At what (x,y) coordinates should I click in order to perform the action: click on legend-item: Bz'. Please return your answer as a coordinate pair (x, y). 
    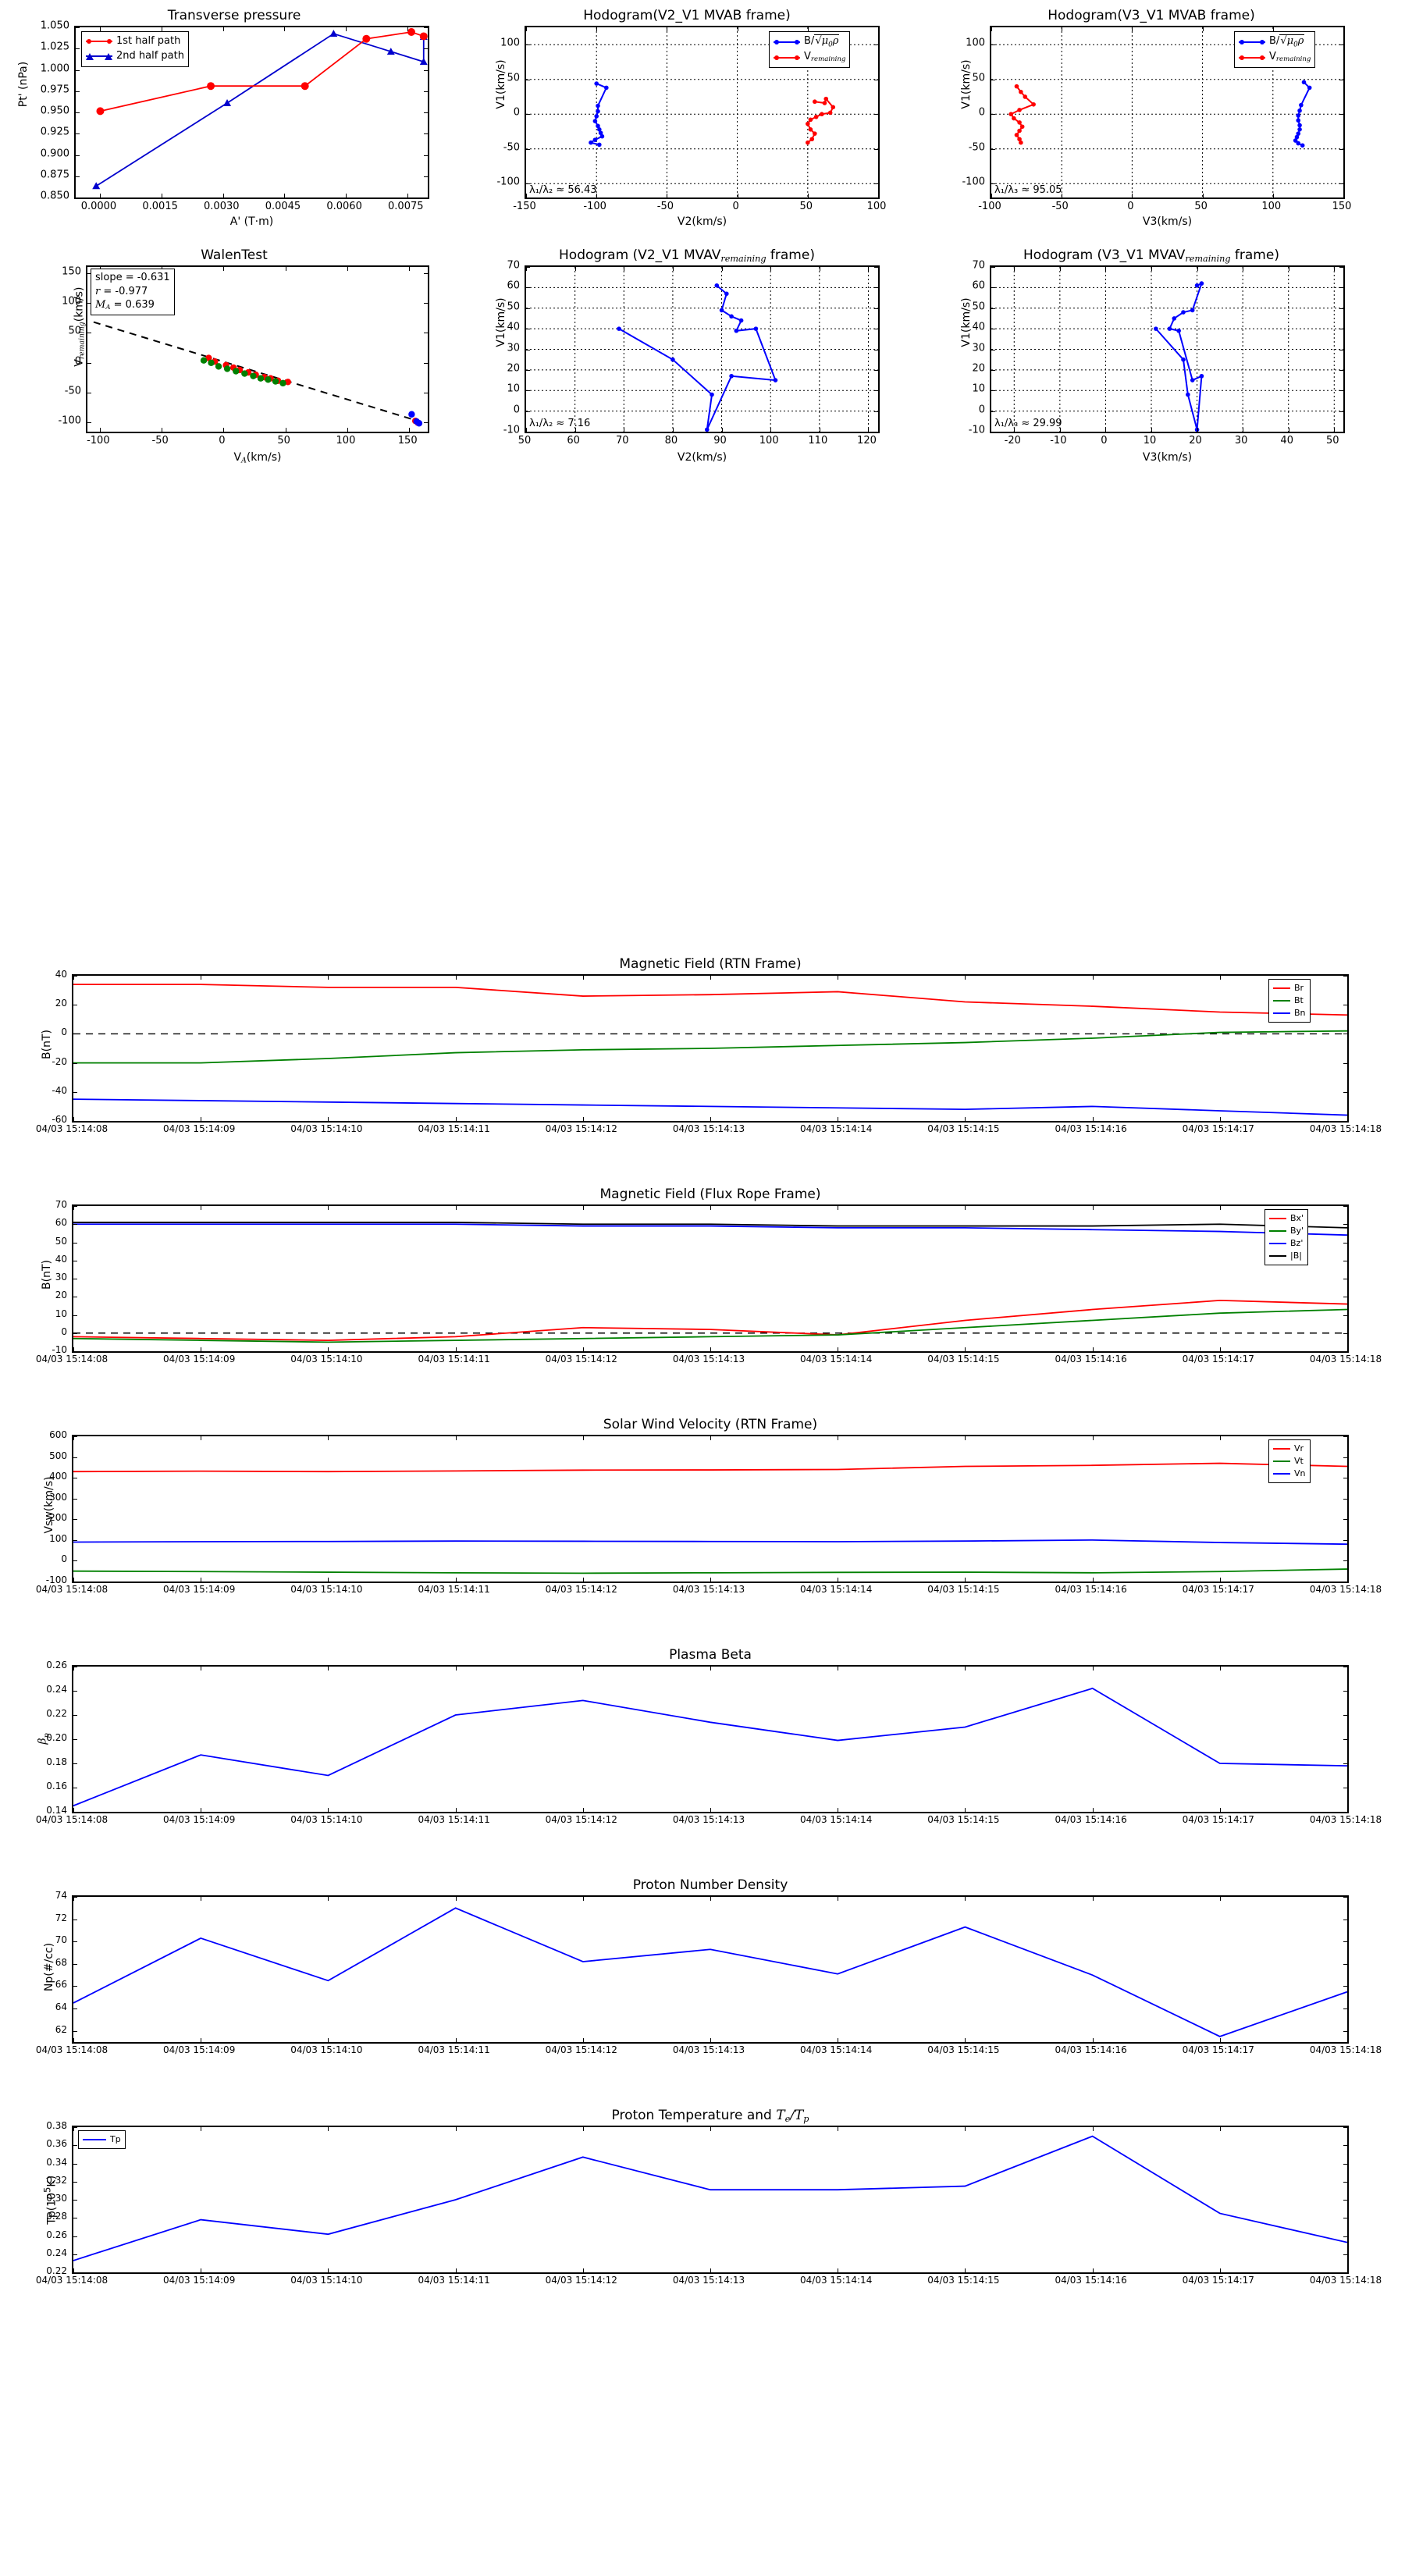
    Looking at the image, I should click on (1287, 1243).